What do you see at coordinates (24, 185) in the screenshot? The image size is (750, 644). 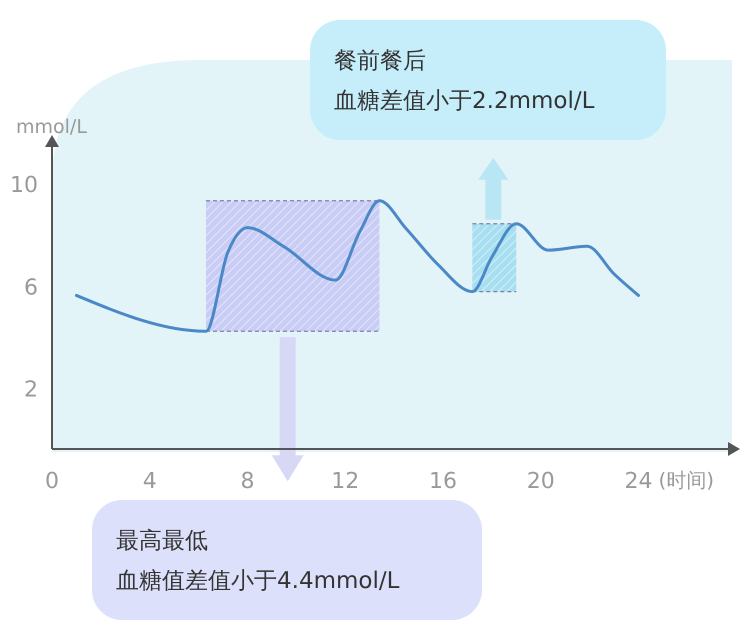 I see `y-tick-label: 10` at bounding box center [24, 185].